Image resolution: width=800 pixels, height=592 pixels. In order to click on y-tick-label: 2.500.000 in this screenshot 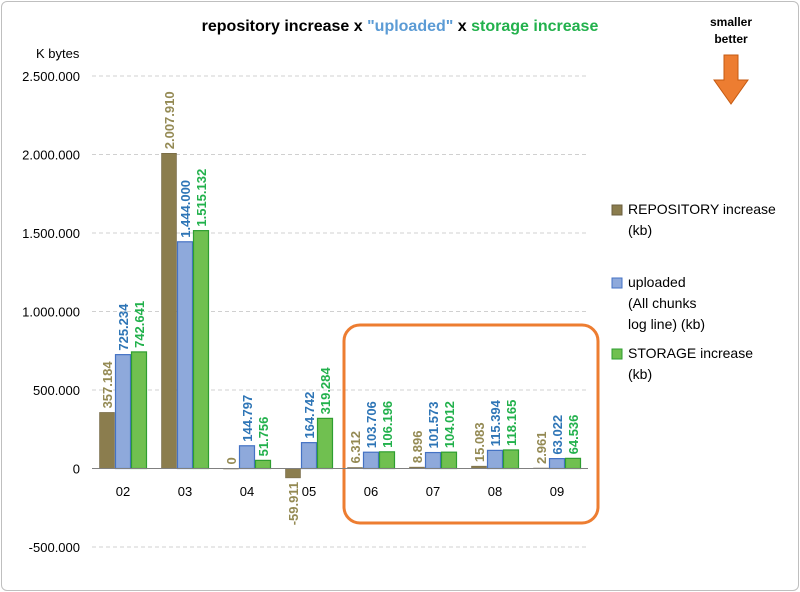, I will do `click(51, 76)`.